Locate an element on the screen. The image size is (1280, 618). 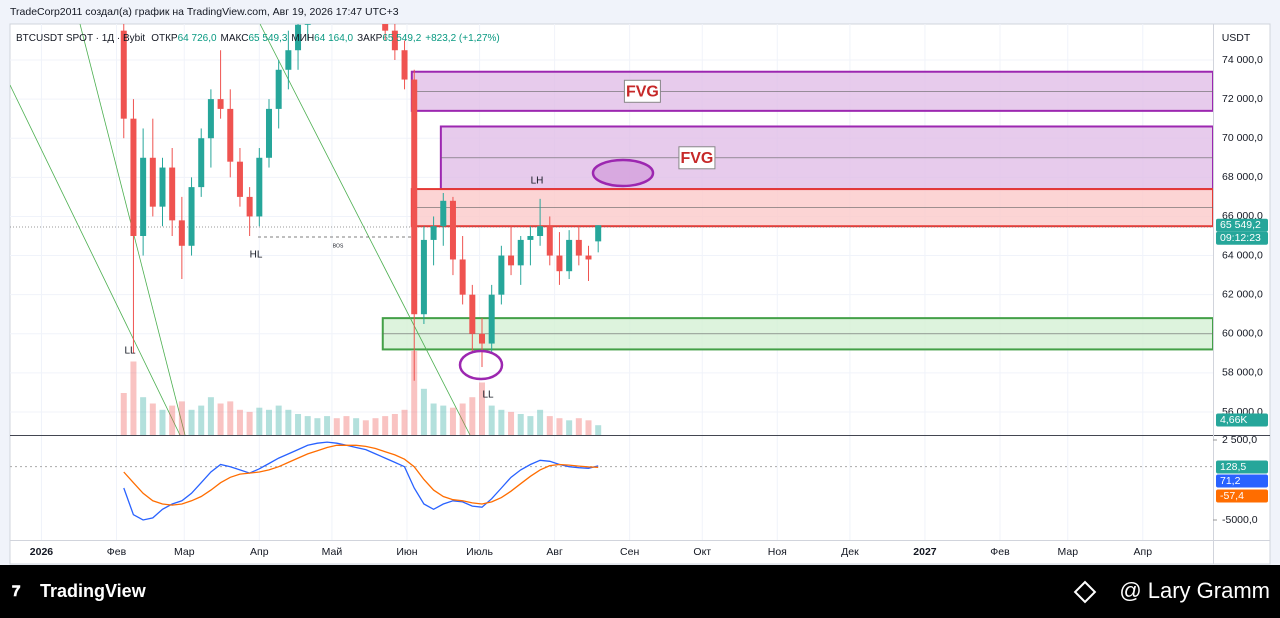
legend-label: МИН is located at coordinates (302, 38).